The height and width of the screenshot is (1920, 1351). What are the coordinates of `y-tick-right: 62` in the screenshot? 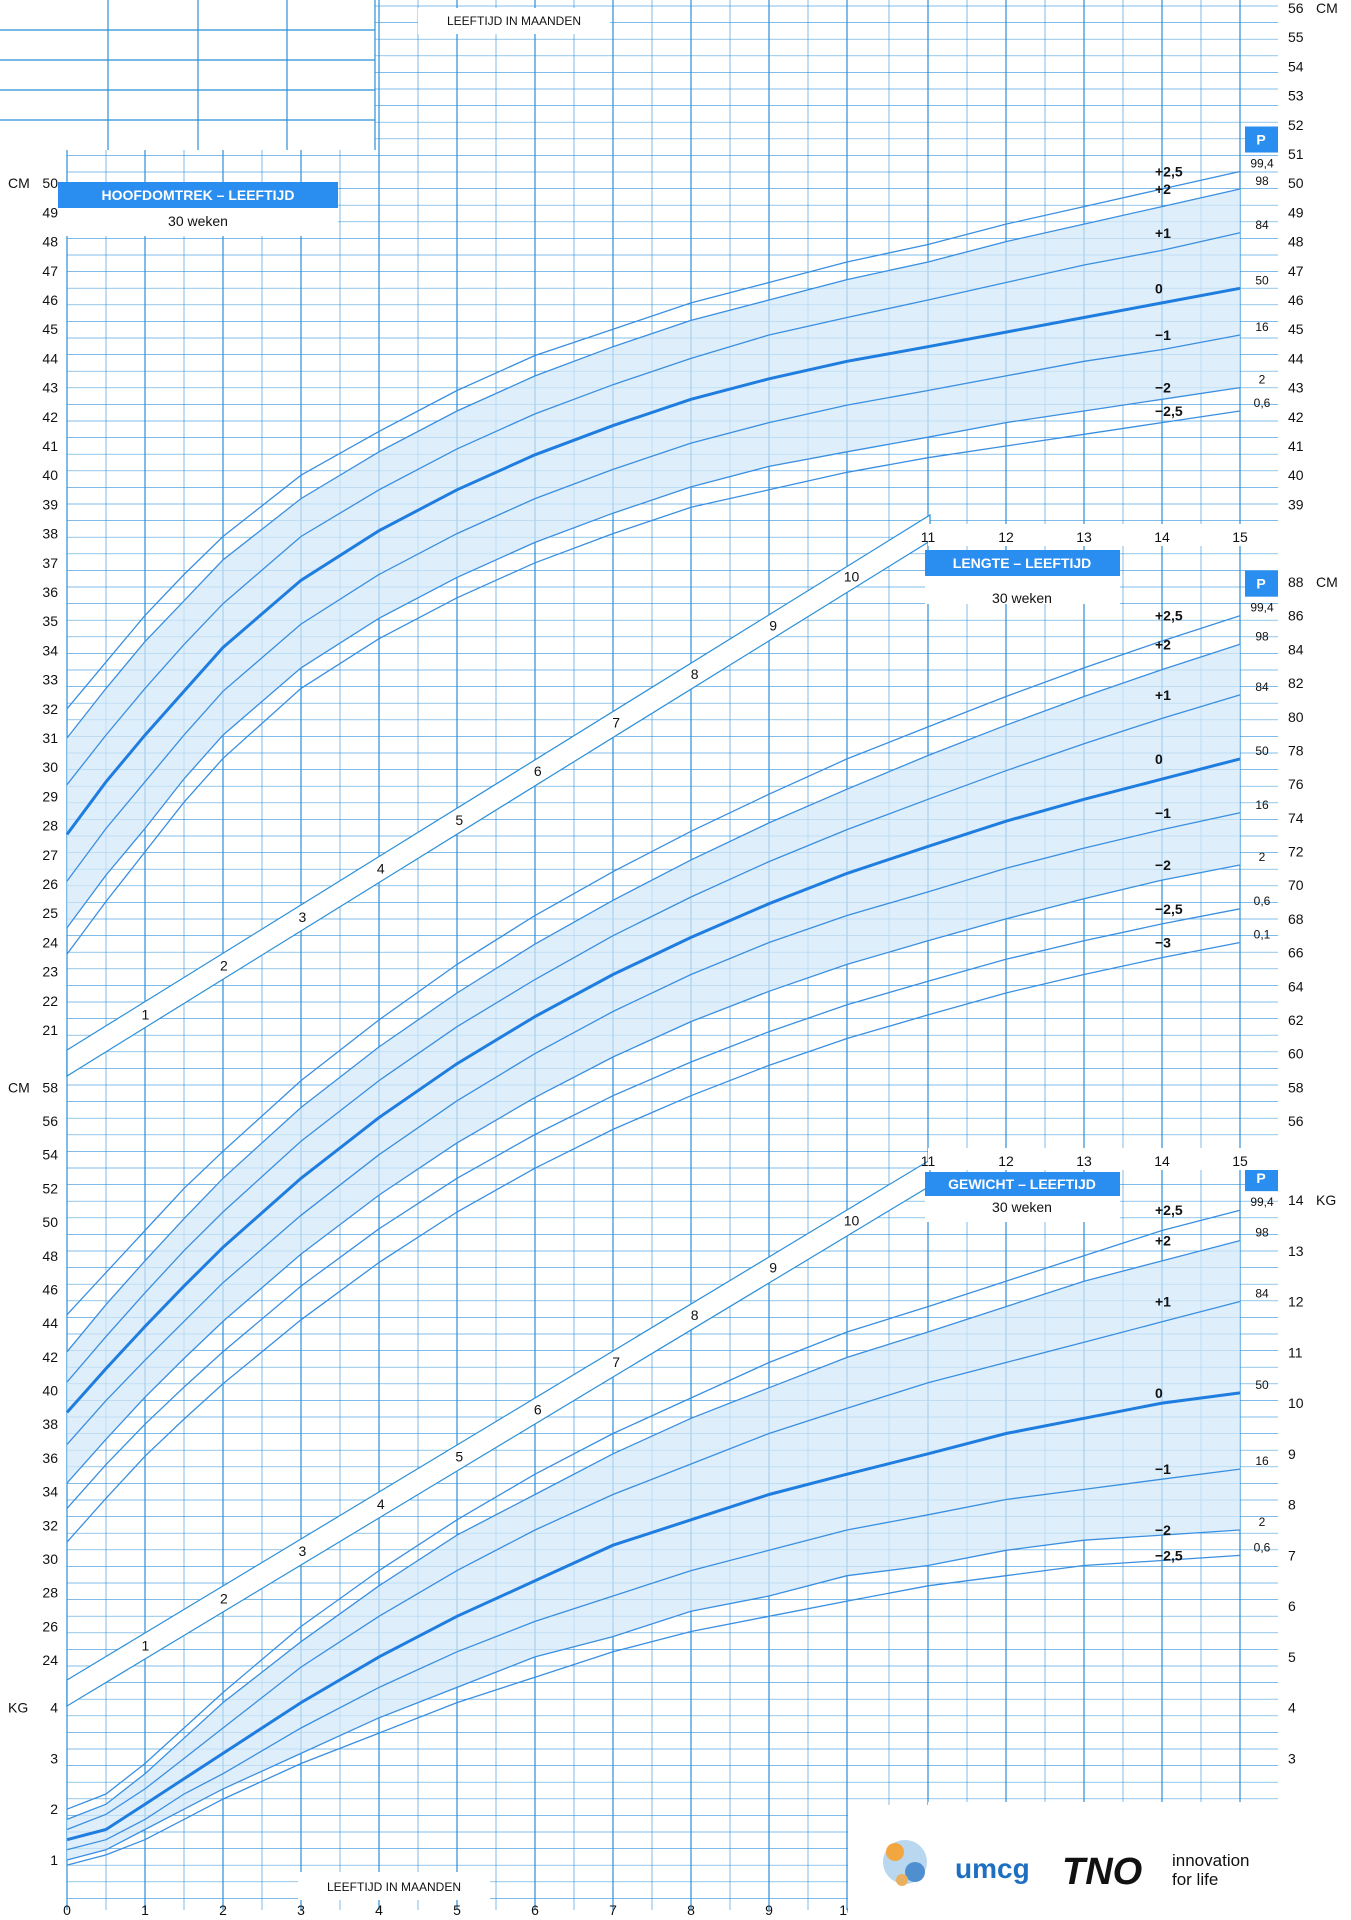 It's located at (1296, 1020).